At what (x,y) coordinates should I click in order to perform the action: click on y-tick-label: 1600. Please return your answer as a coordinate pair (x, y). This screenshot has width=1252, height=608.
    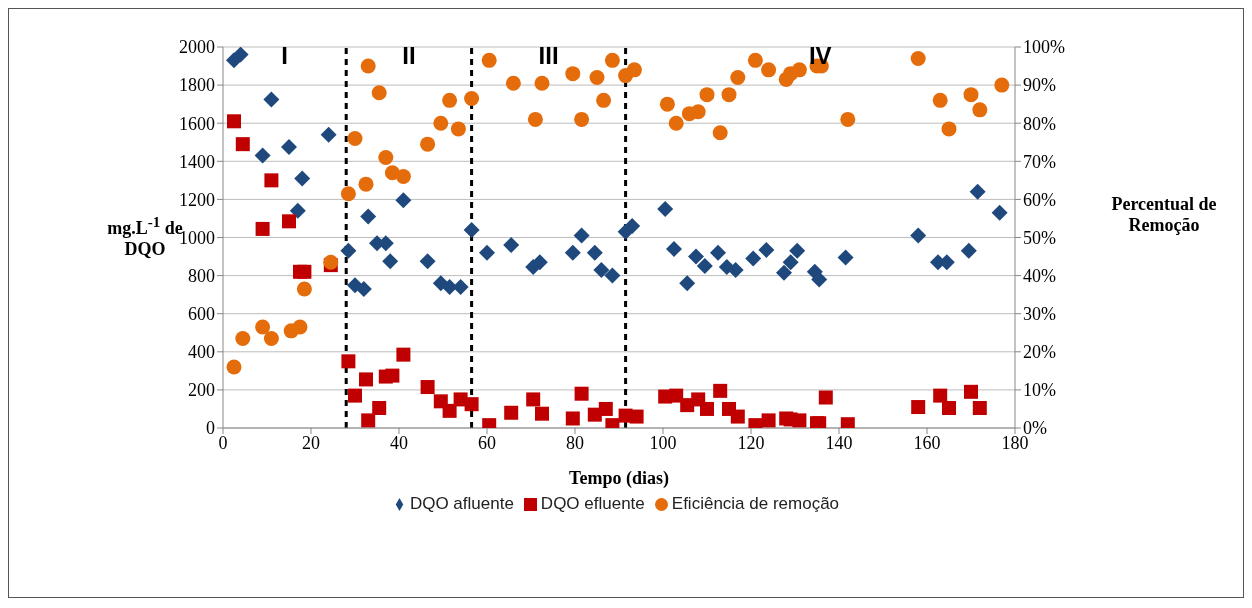
    Looking at the image, I should click on (197, 123).